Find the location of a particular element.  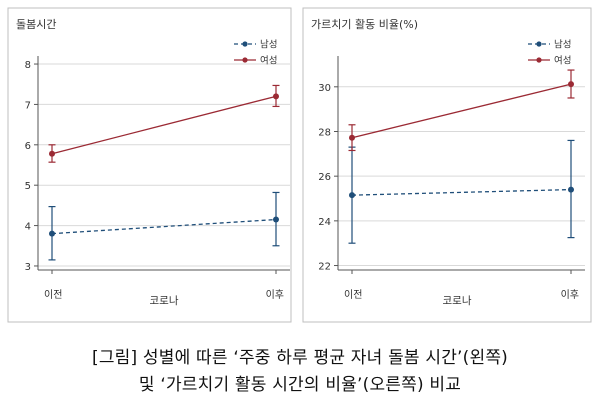

y-tick-label: 3 is located at coordinates (28, 267).